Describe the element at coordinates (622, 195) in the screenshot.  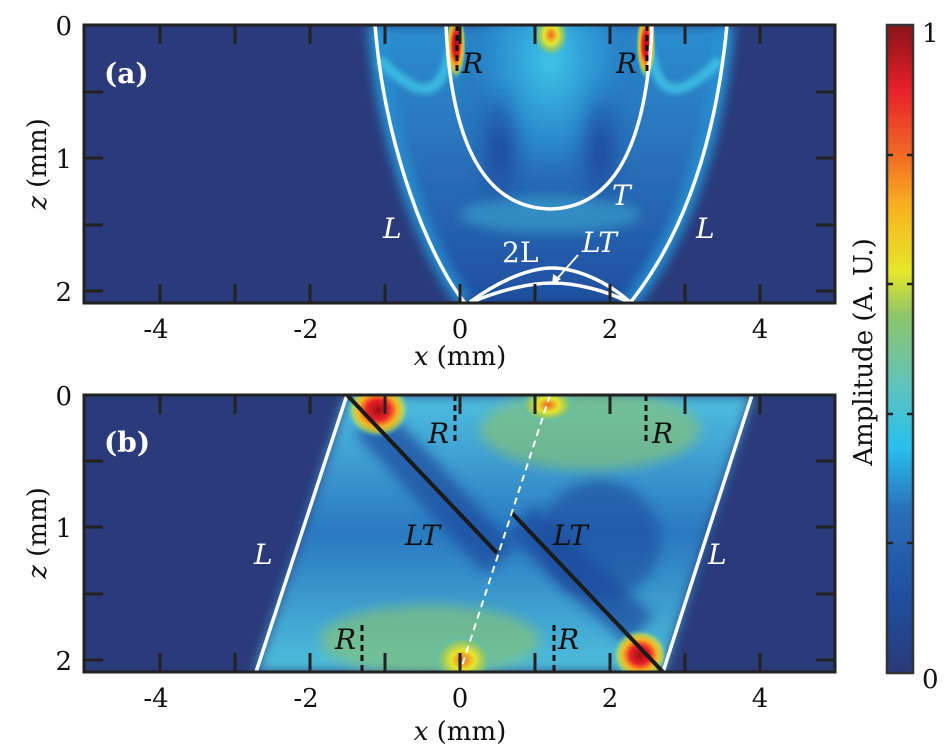
I see `label-a-T: T` at that location.